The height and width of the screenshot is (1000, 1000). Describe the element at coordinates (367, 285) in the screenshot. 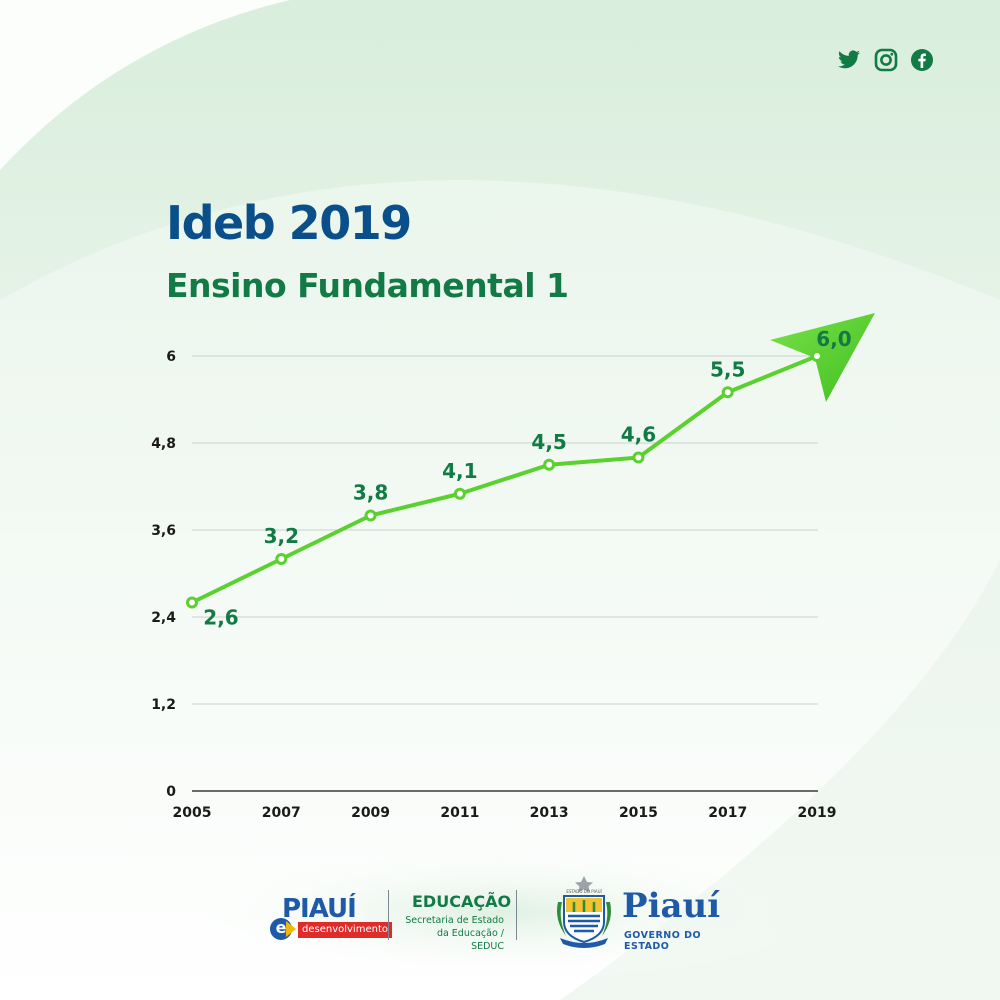

I see `chart-subtitle: Ensino Fundamental 1` at that location.